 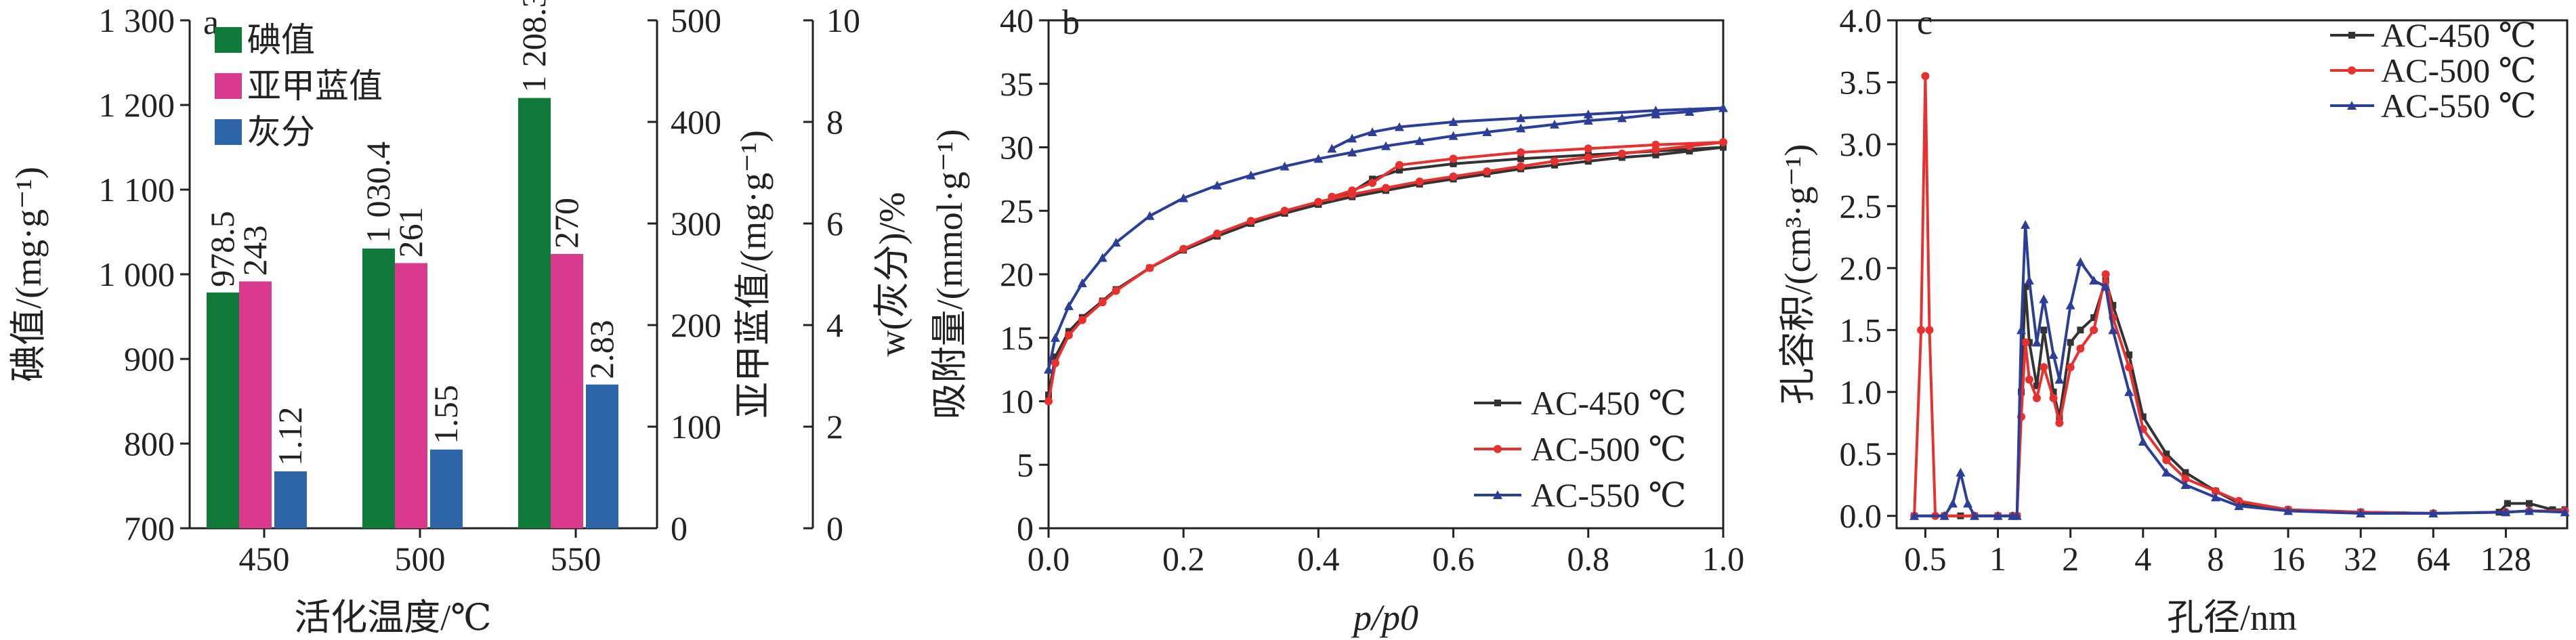 What do you see at coordinates (843, 20) in the screenshot?
I see `tick-label: 10` at bounding box center [843, 20].